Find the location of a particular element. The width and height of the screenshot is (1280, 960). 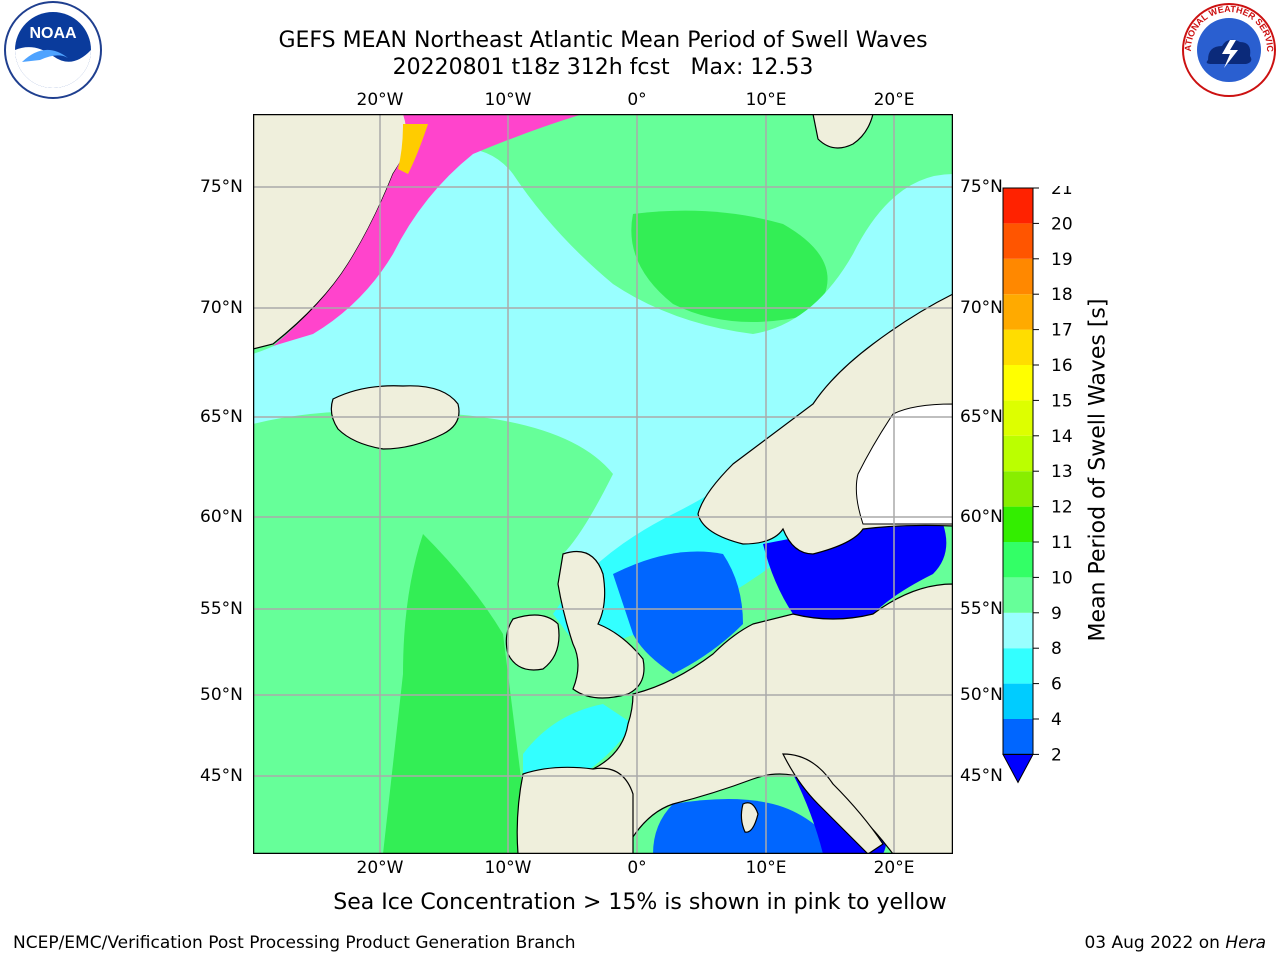

colorbar-tick-label: 2 is located at coordinates (1056, 755).